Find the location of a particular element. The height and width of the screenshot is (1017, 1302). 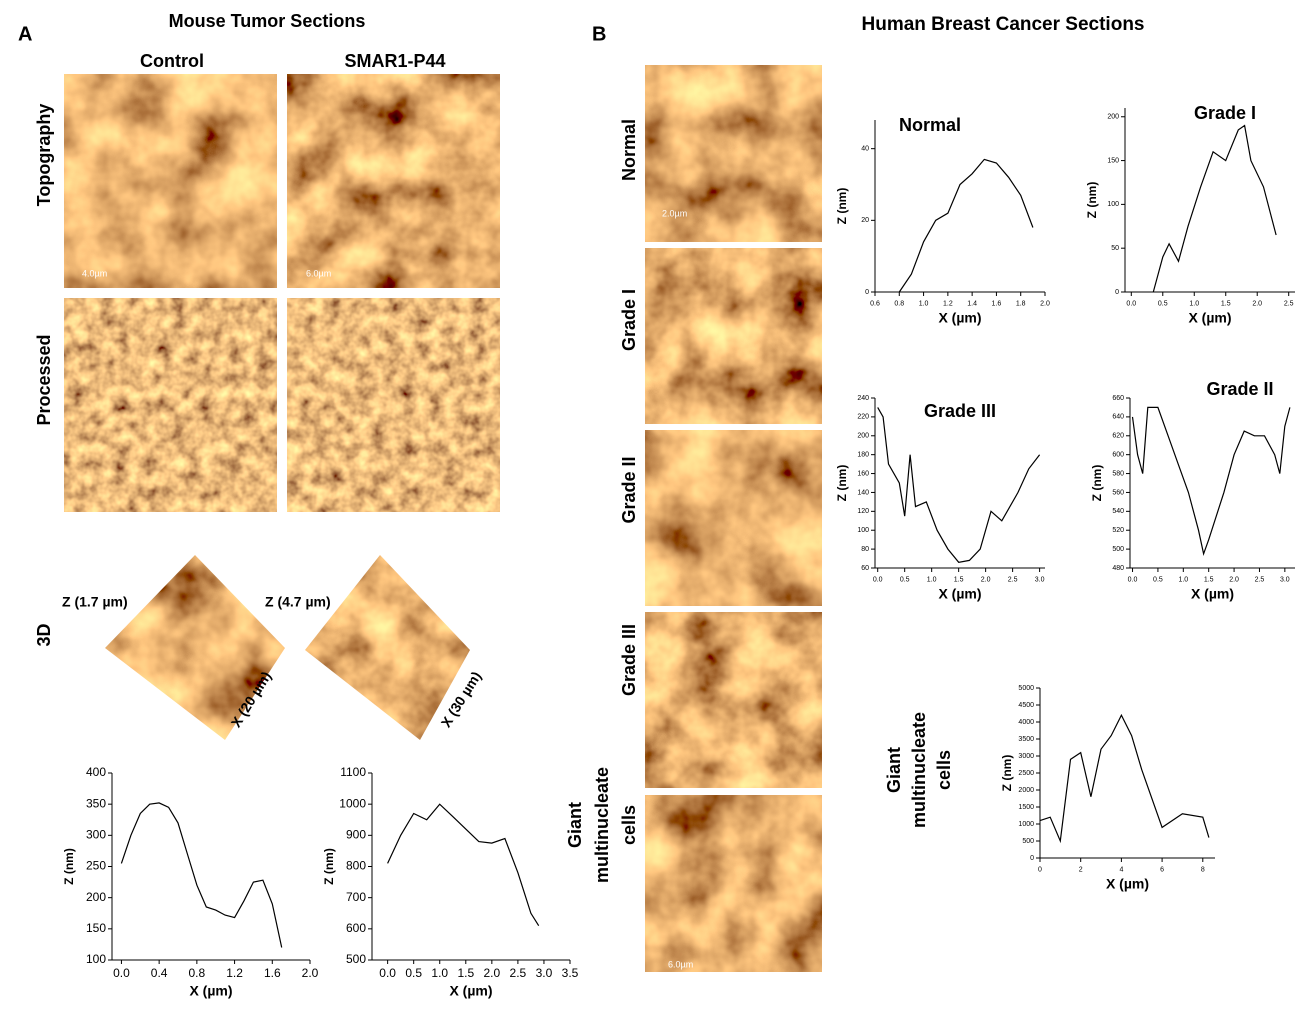

y-tick-label: 640 is located at coordinates (1118, 417).